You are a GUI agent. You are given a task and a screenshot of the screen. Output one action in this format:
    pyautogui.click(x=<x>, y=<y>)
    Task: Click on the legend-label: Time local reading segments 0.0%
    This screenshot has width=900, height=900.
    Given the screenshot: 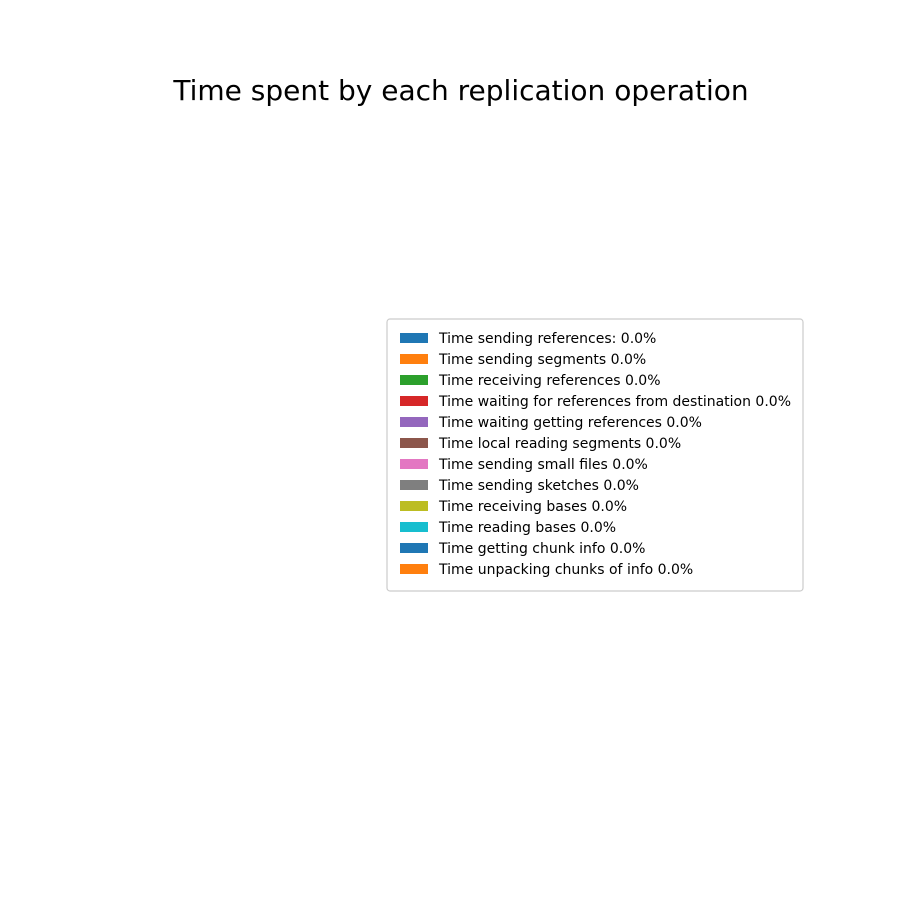 What is the action you would take?
    pyautogui.click(x=559, y=444)
    